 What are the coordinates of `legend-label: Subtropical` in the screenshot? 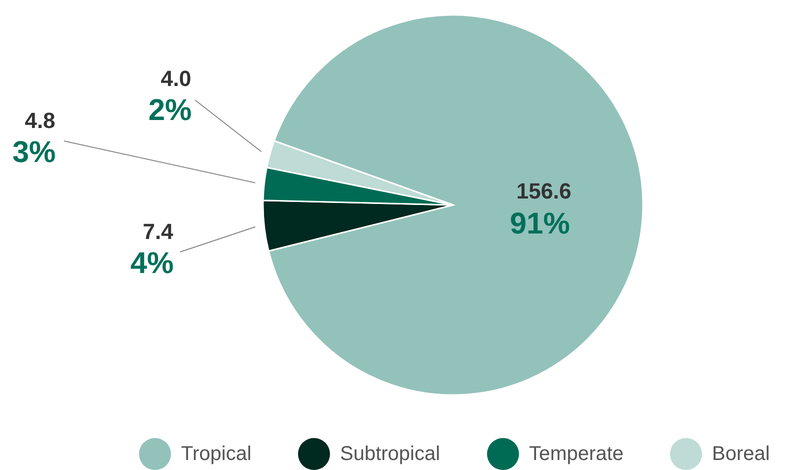 It's located at (390, 454).